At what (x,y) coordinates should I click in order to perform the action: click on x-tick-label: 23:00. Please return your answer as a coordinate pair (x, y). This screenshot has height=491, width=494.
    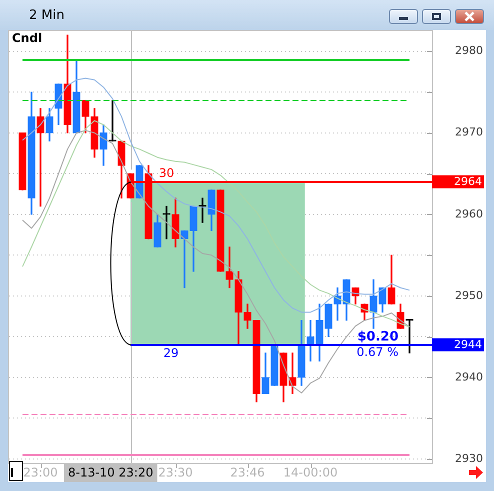
    Looking at the image, I should click on (40, 472).